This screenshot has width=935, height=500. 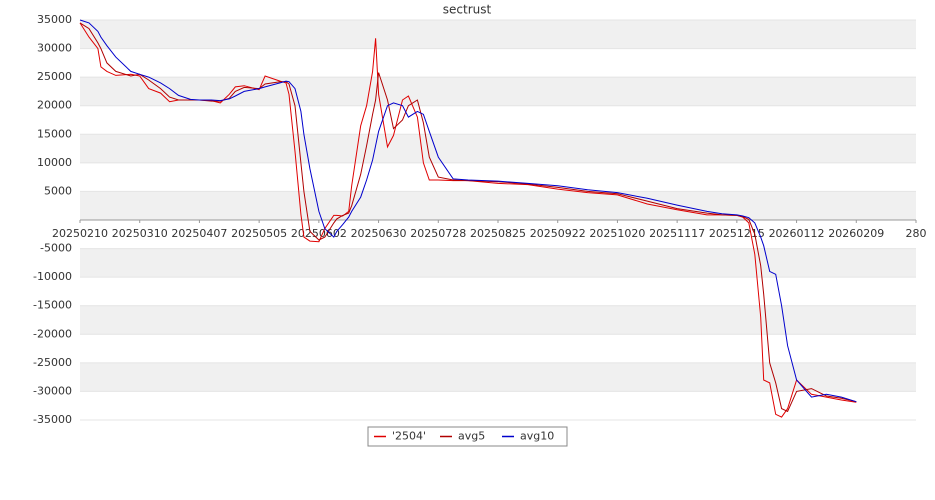 What do you see at coordinates (856, 233) in the screenshot?
I see `x-tick-label: 20260209` at bounding box center [856, 233].